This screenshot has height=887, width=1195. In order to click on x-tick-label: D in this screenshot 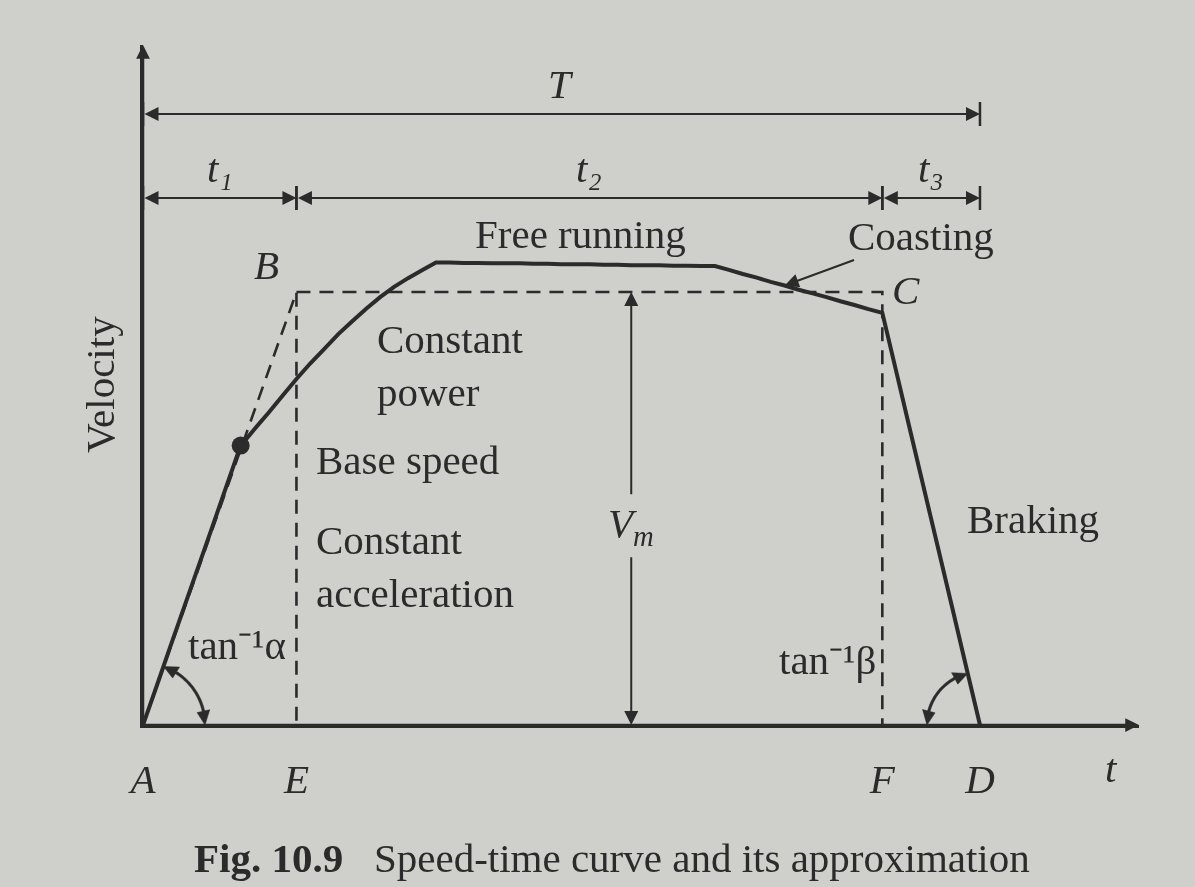, I will do `click(979, 778)`.